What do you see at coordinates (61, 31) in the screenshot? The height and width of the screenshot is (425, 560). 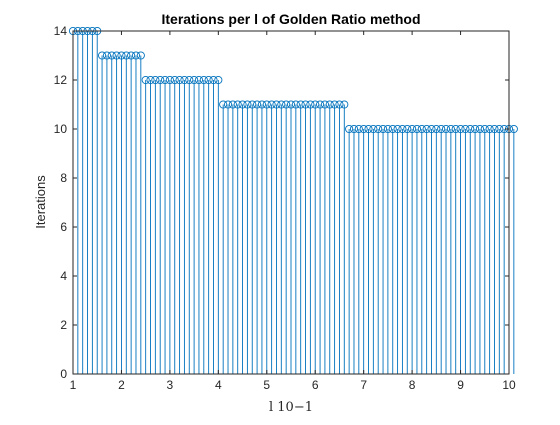 I see `y-tick-label: 14` at bounding box center [61, 31].